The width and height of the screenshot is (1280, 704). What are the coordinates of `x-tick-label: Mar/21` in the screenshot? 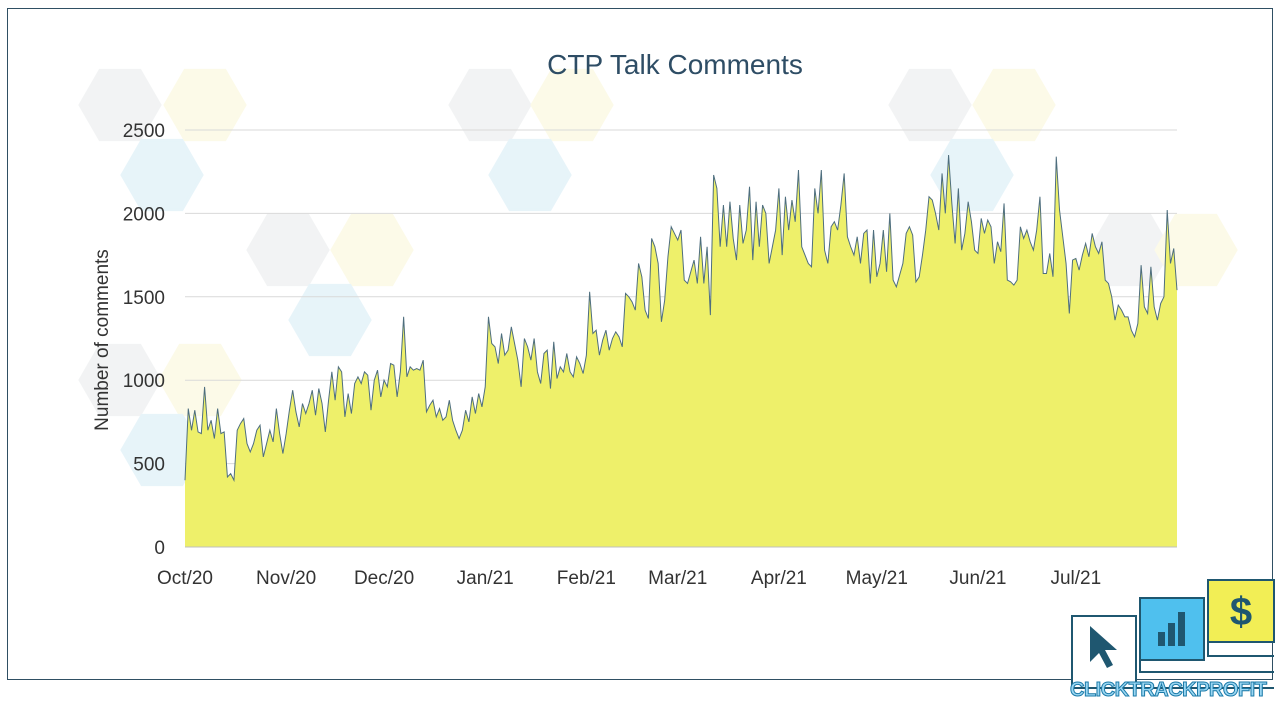 It's located at (677, 578).